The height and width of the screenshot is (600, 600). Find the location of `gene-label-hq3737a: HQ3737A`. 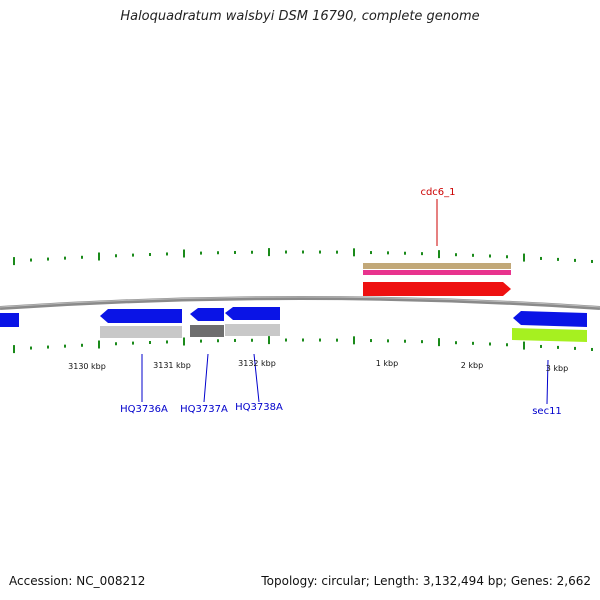

gene-label-hq3737a: HQ3737A is located at coordinates (204, 409).